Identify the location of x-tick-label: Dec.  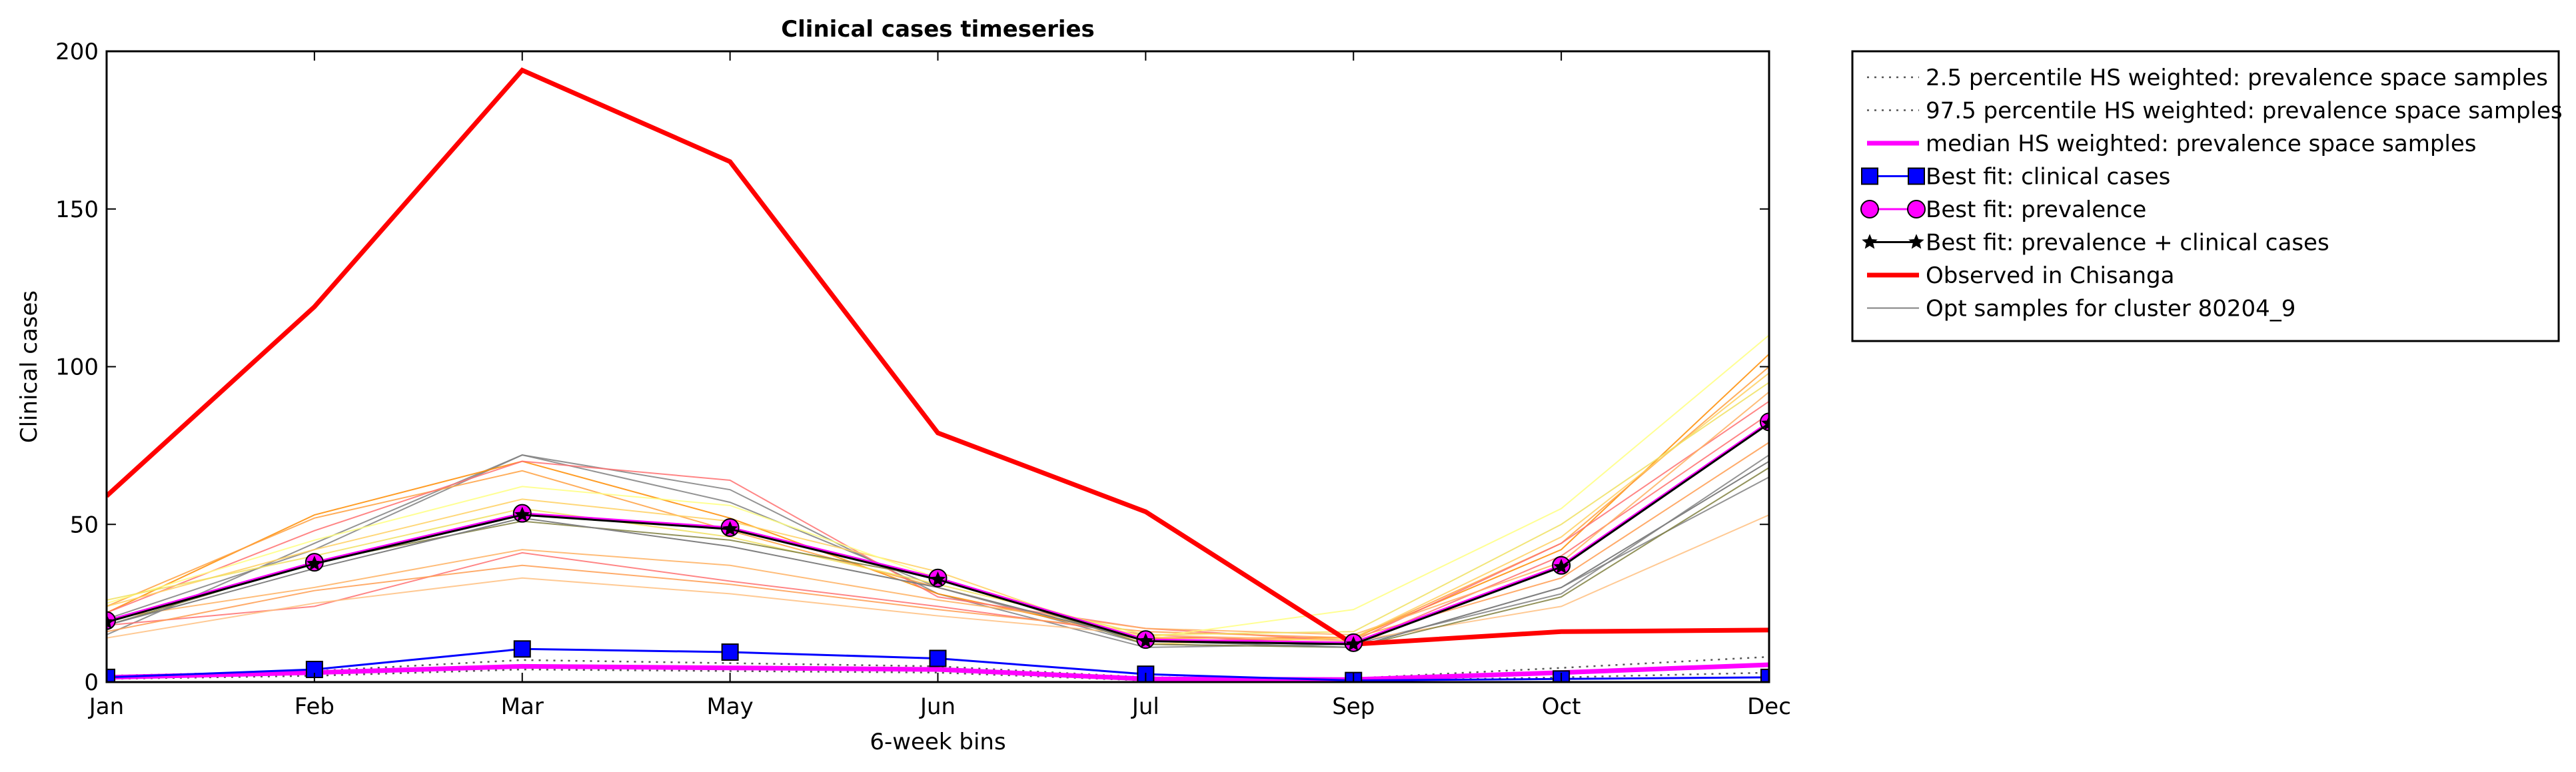
(1769, 706).